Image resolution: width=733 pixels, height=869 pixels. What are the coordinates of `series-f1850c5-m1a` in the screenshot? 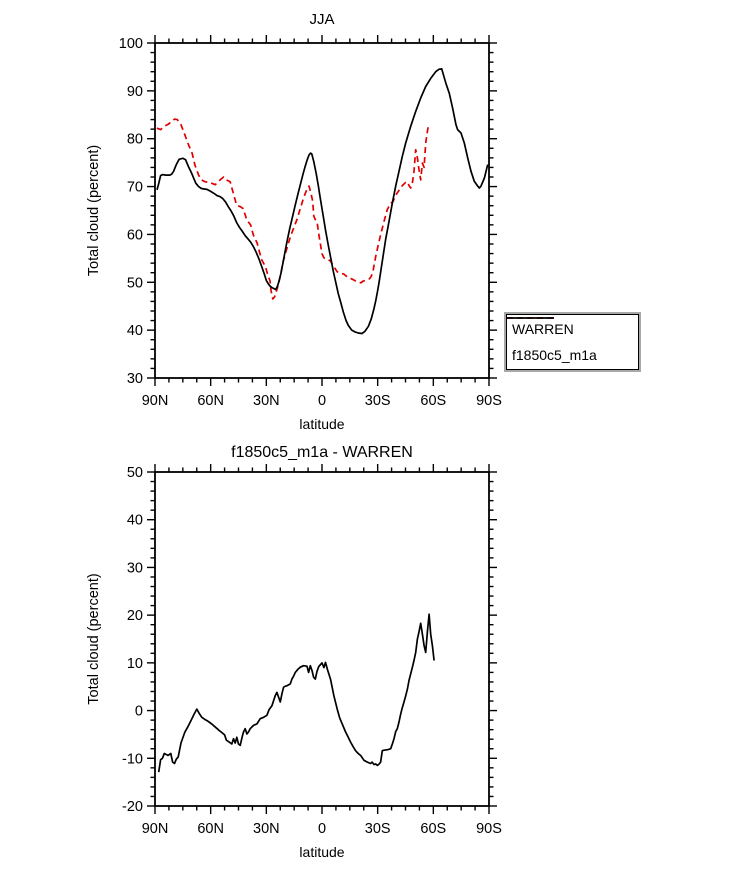 It's located at (322, 201).